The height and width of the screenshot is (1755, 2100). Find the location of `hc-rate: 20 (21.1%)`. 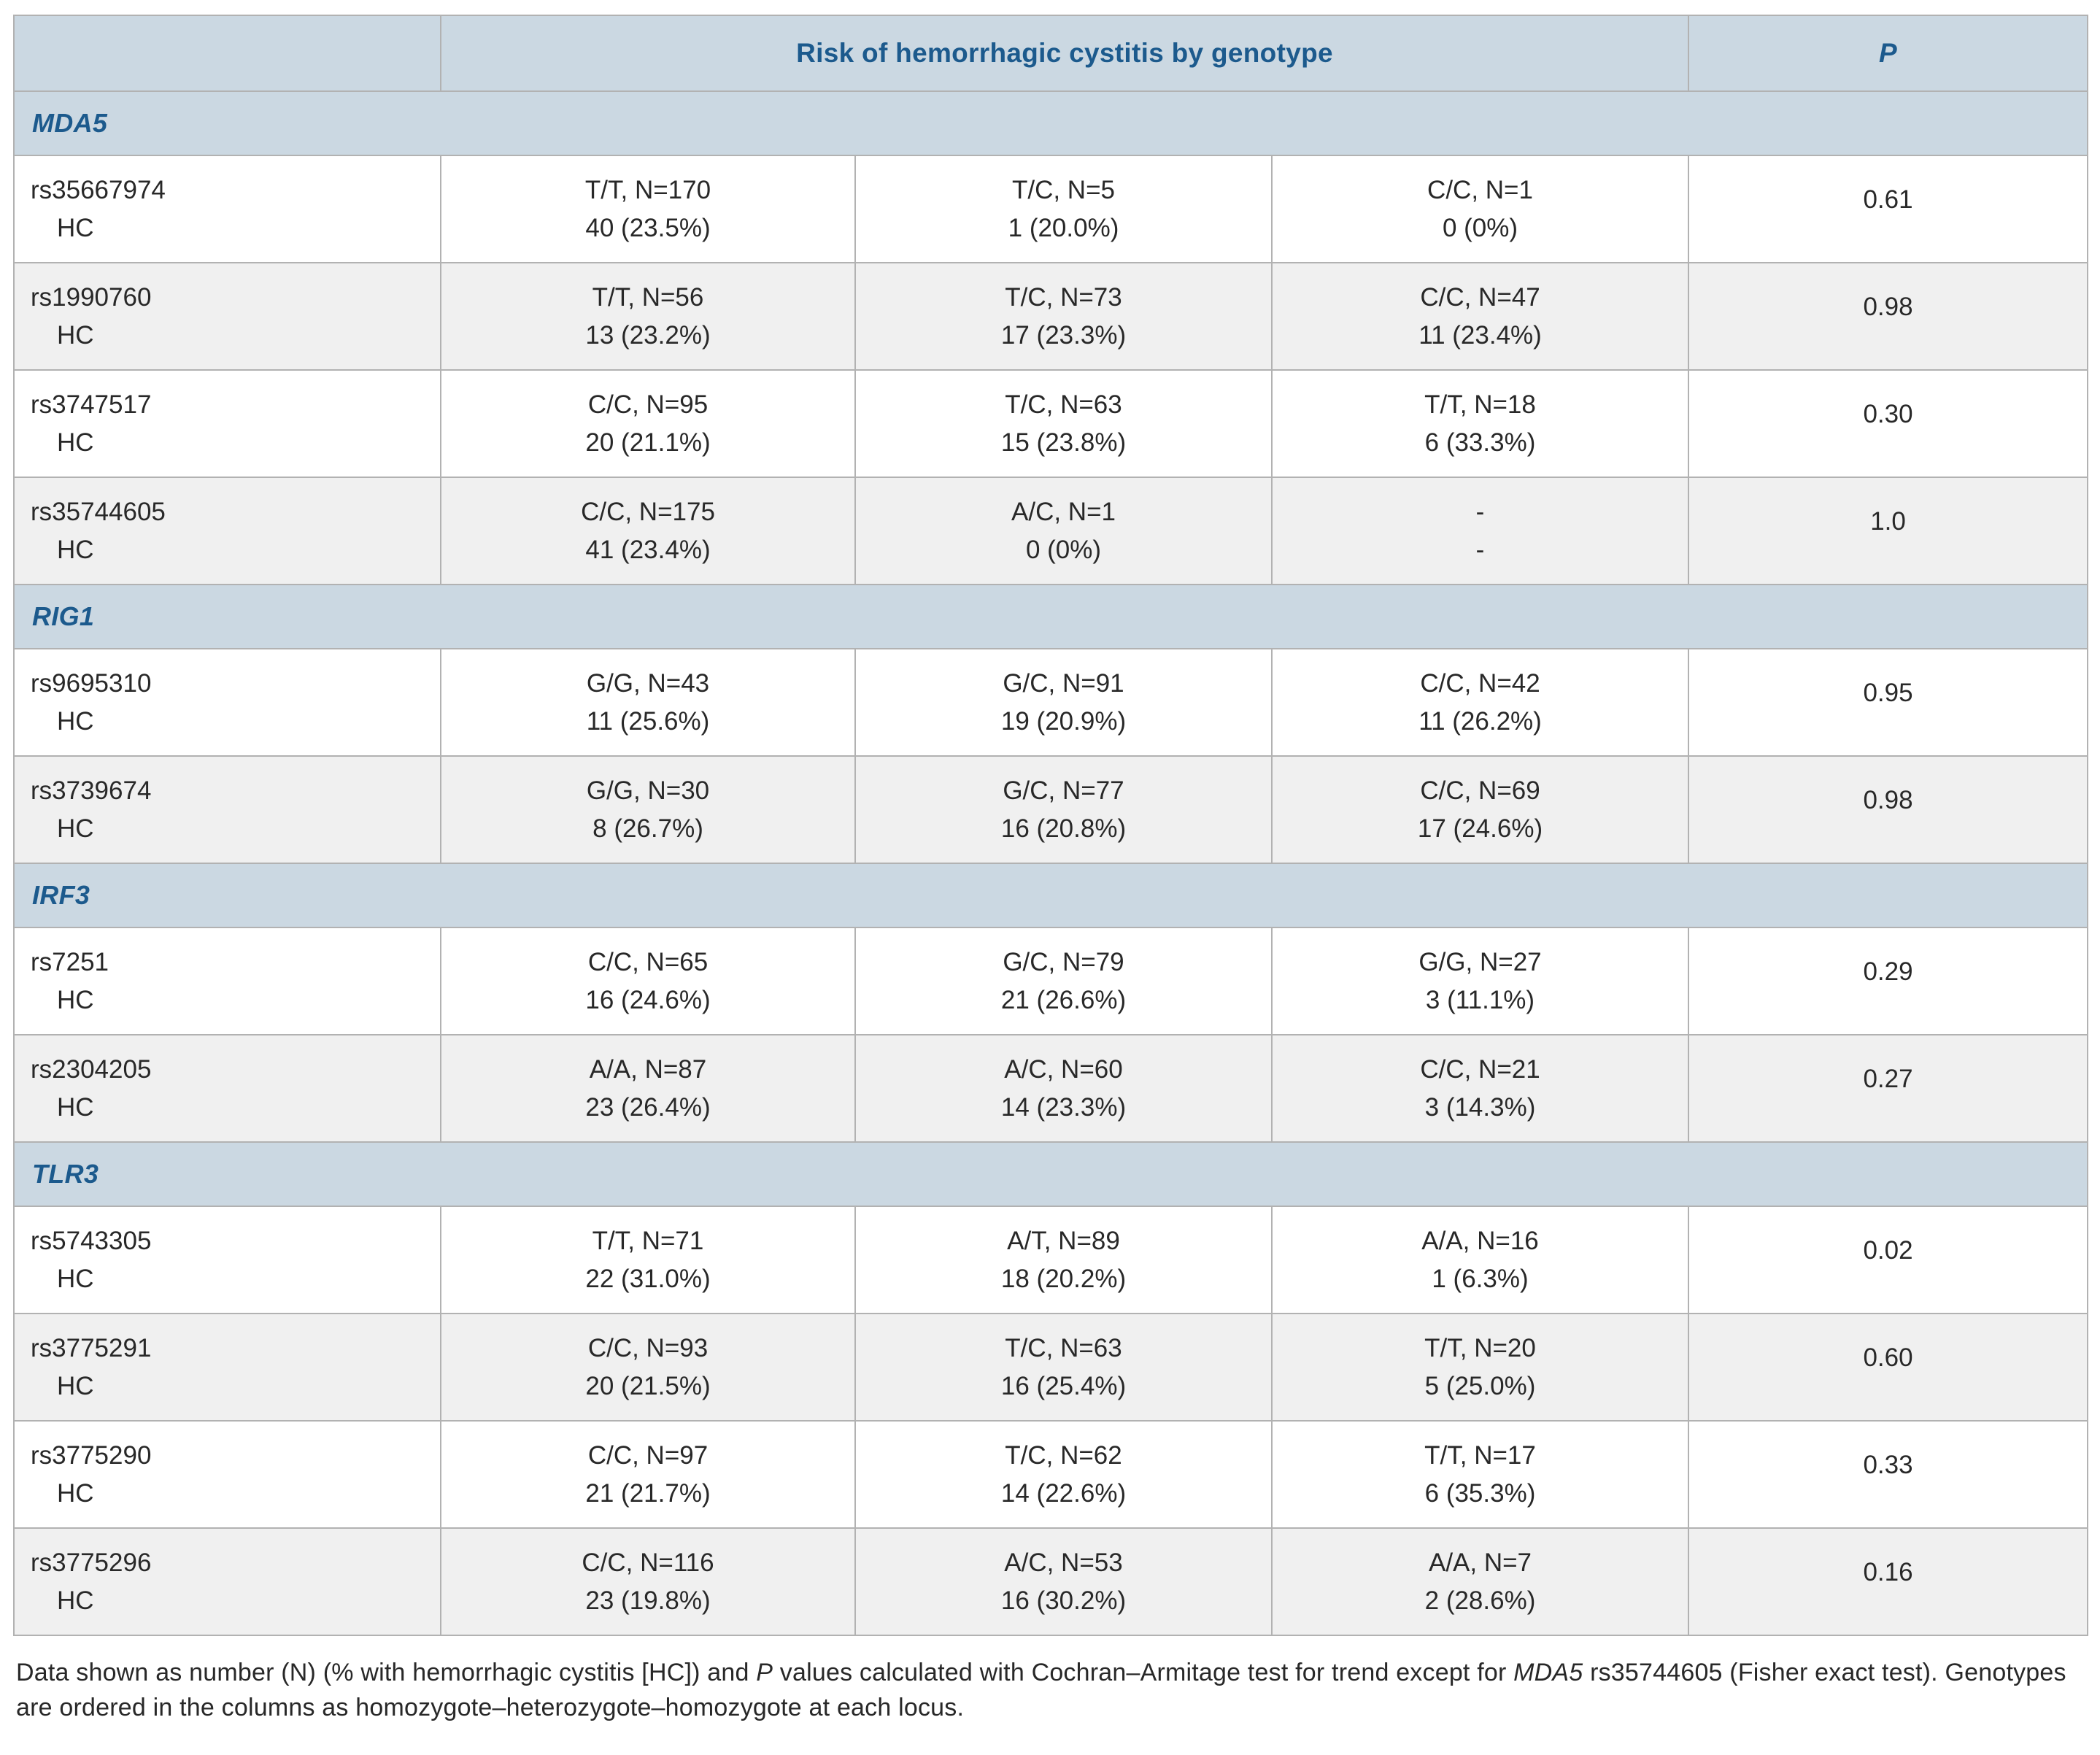

hc-rate: 20 (21.1%) is located at coordinates (648, 442).